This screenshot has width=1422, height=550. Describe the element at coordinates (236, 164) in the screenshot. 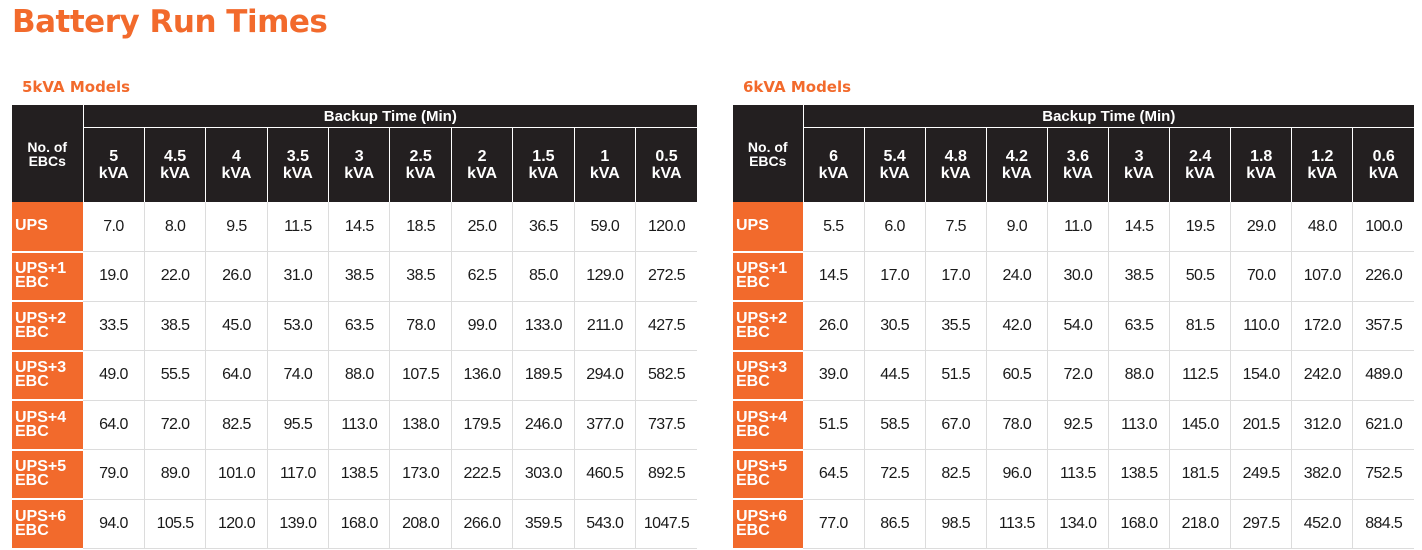

I see `column-header: 4 kVA` at that location.